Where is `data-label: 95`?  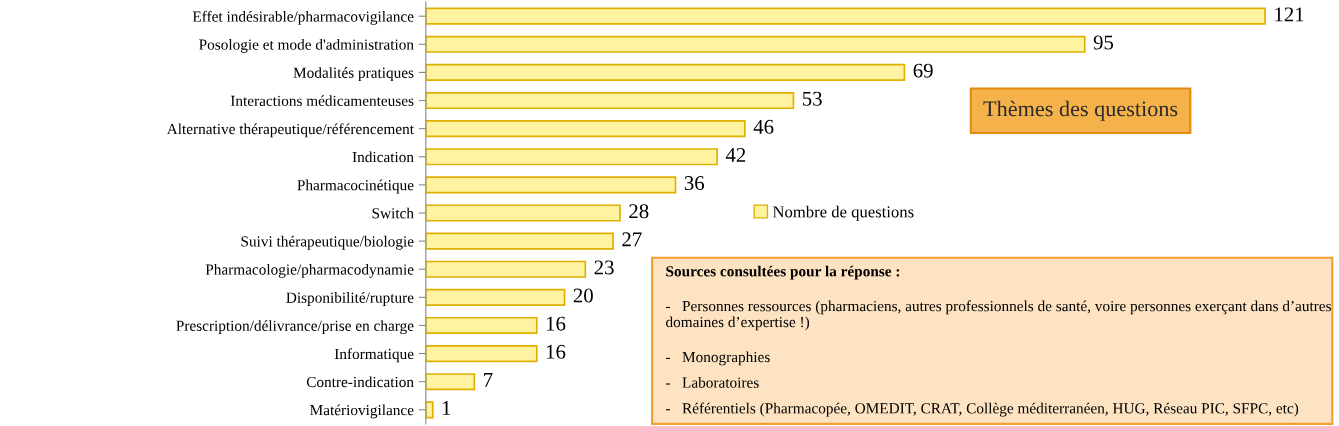
data-label: 95 is located at coordinates (1103, 42).